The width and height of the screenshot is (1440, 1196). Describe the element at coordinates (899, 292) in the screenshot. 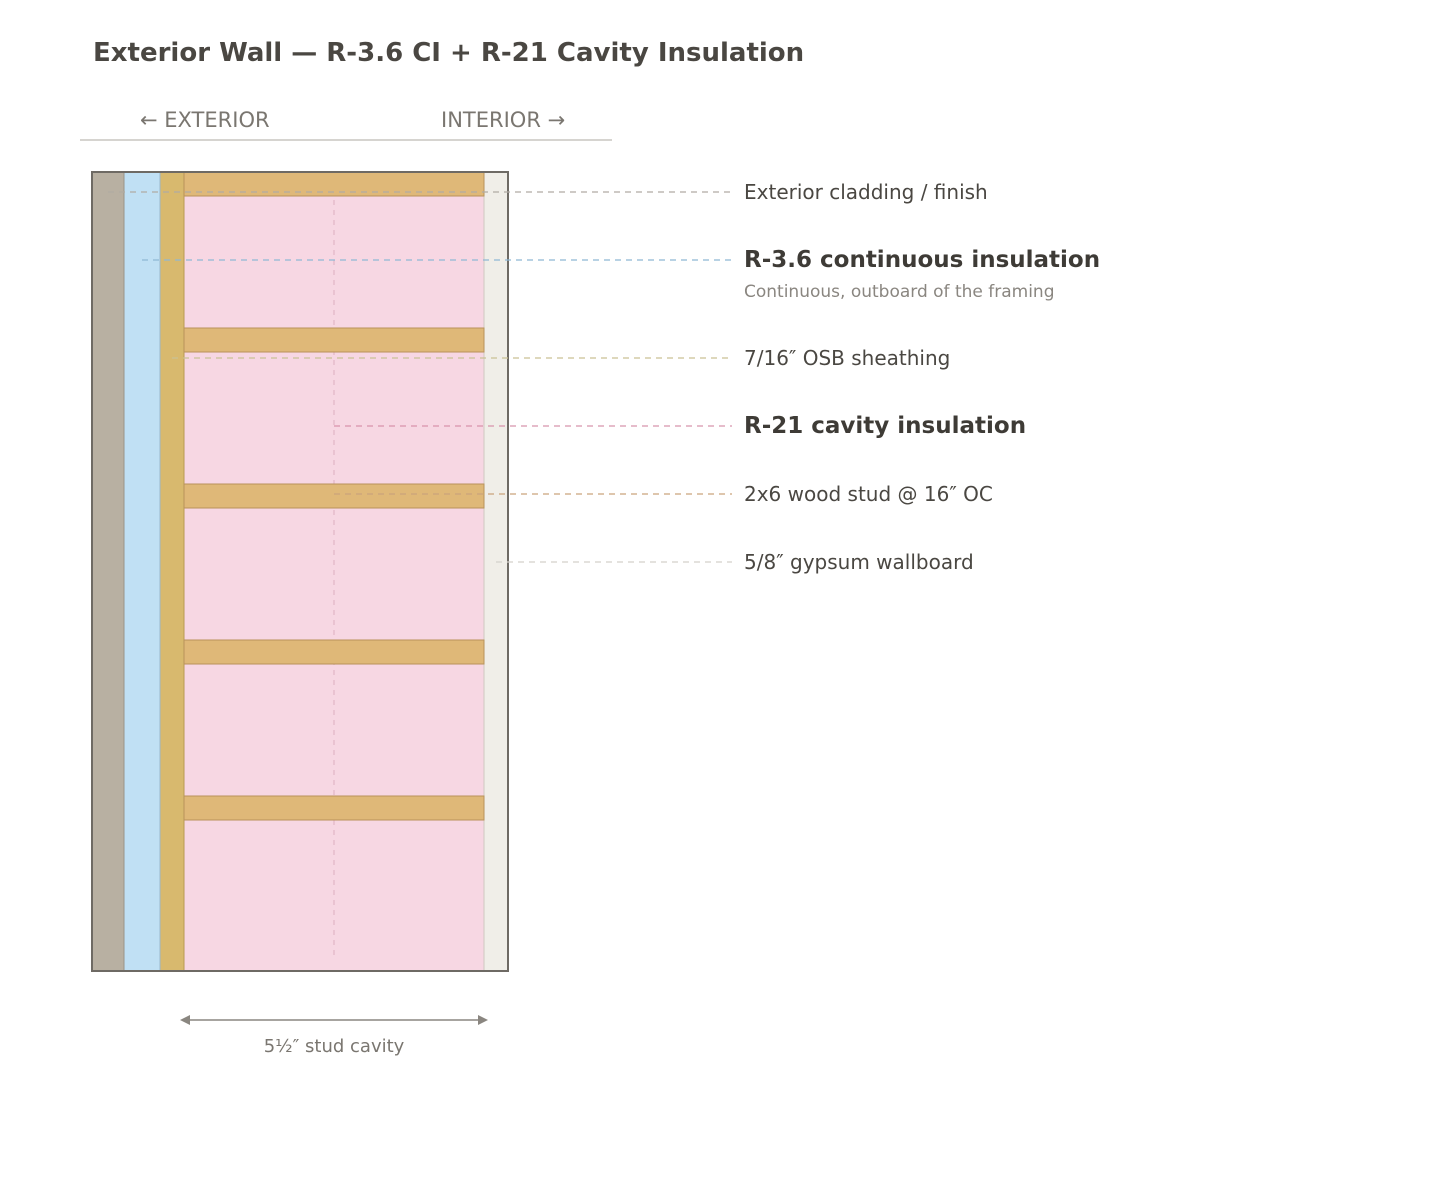

I see `ci-sublabel: Continuous, outboard of the framing` at that location.